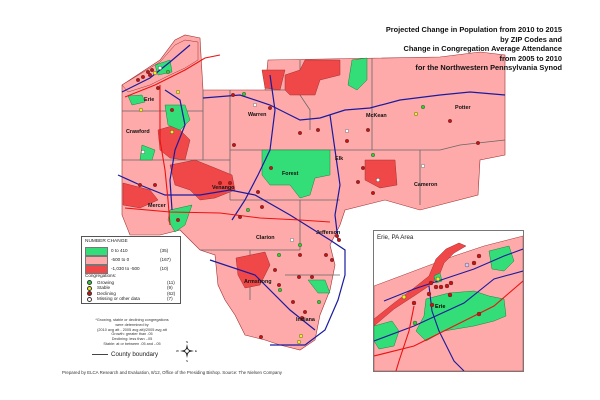 This screenshot has width=600, height=400. Describe the element at coordinates (376, 116) in the screenshot. I see `county-label-mckean: McKean` at that location.